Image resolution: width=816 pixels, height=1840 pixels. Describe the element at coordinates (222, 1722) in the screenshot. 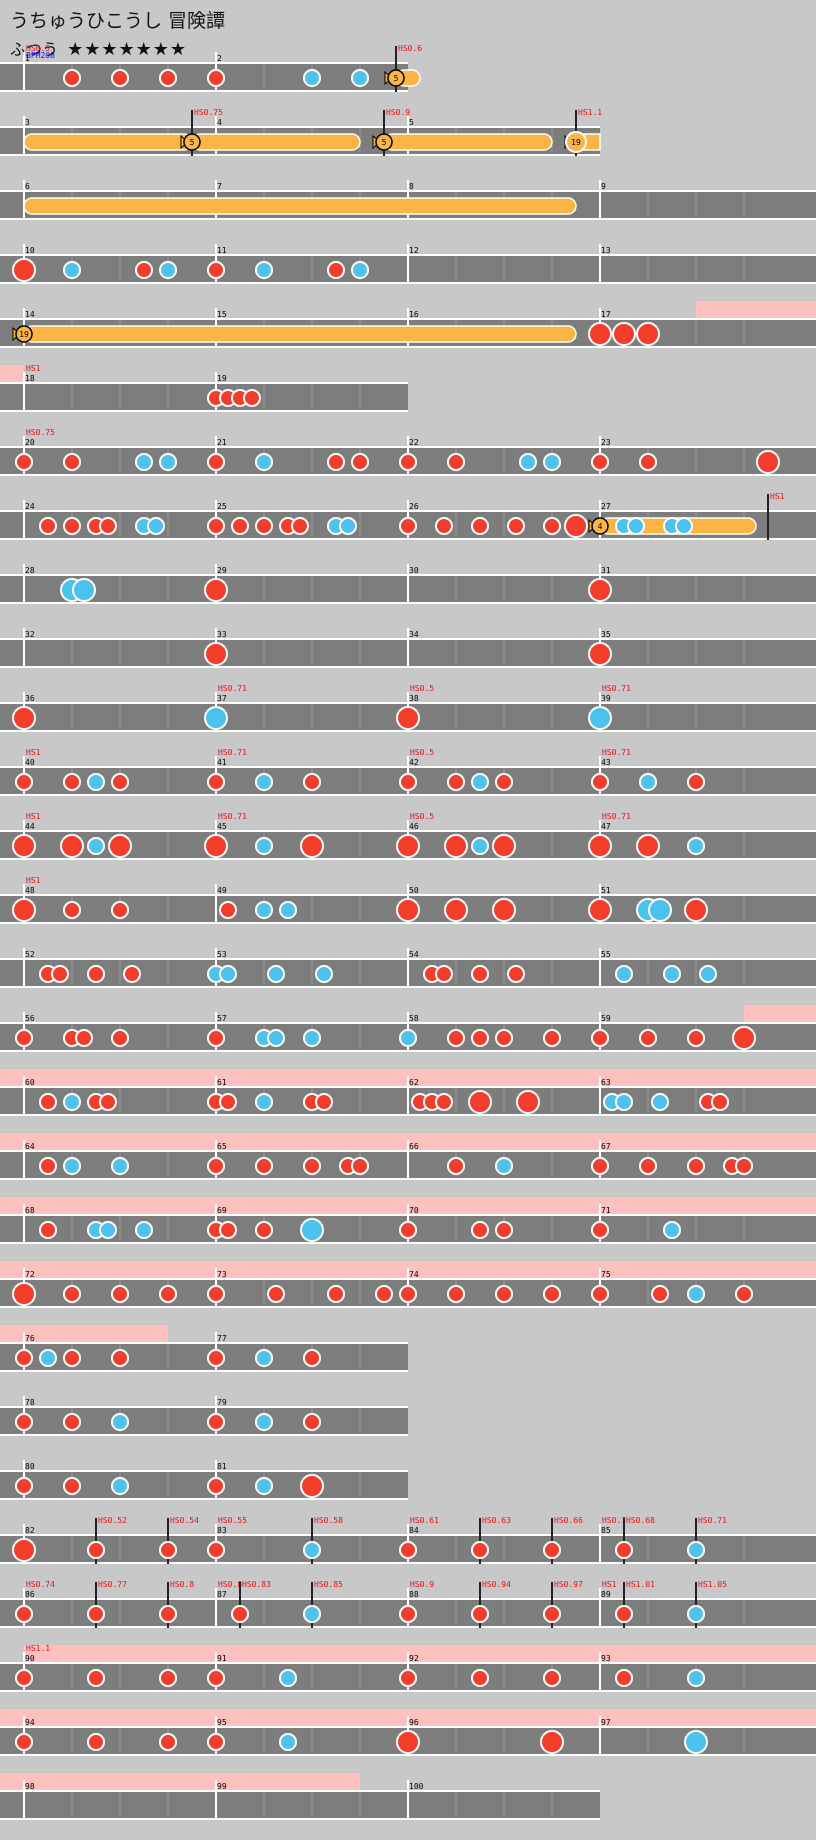

I see `measure-number: 95` at that location.